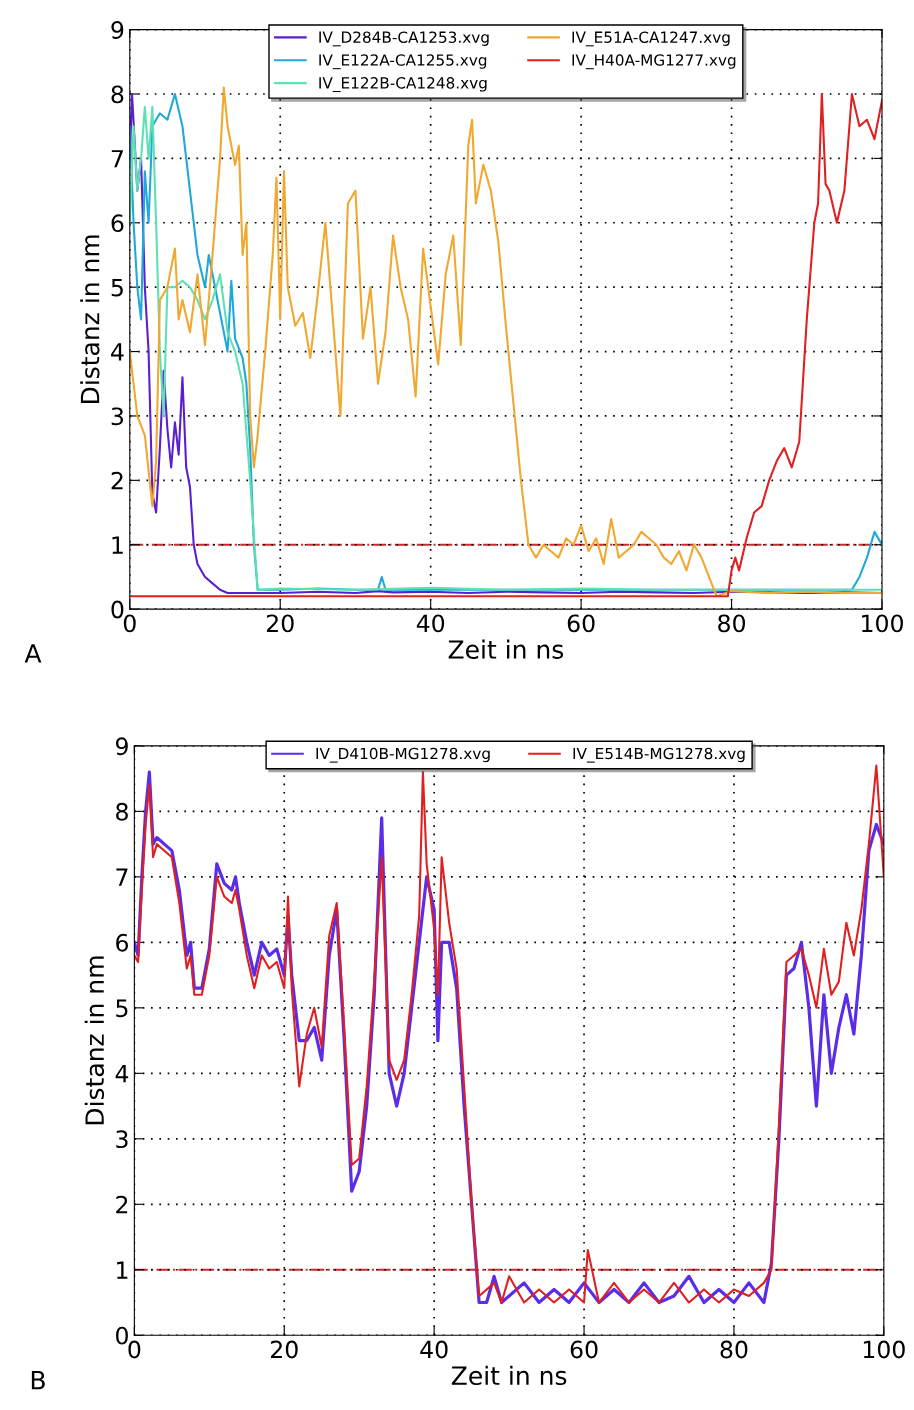 The width and height of the screenshot is (914, 1410). What do you see at coordinates (33, 653) in the screenshot?
I see `text: A` at bounding box center [33, 653].